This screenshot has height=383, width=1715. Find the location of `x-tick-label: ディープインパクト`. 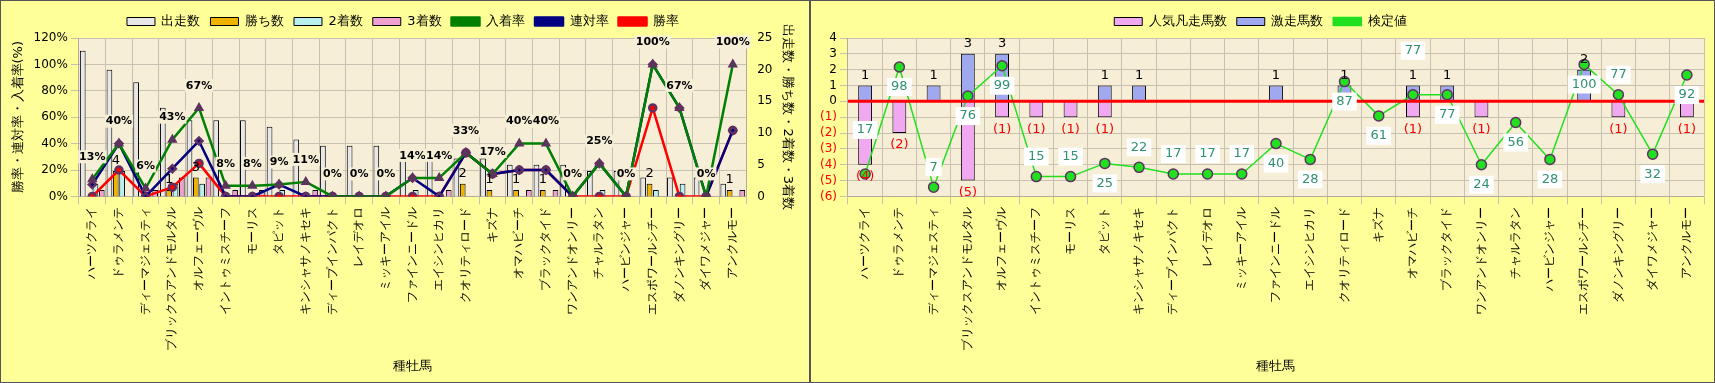

x-tick-label: ディープインパクト is located at coordinates (331, 261).